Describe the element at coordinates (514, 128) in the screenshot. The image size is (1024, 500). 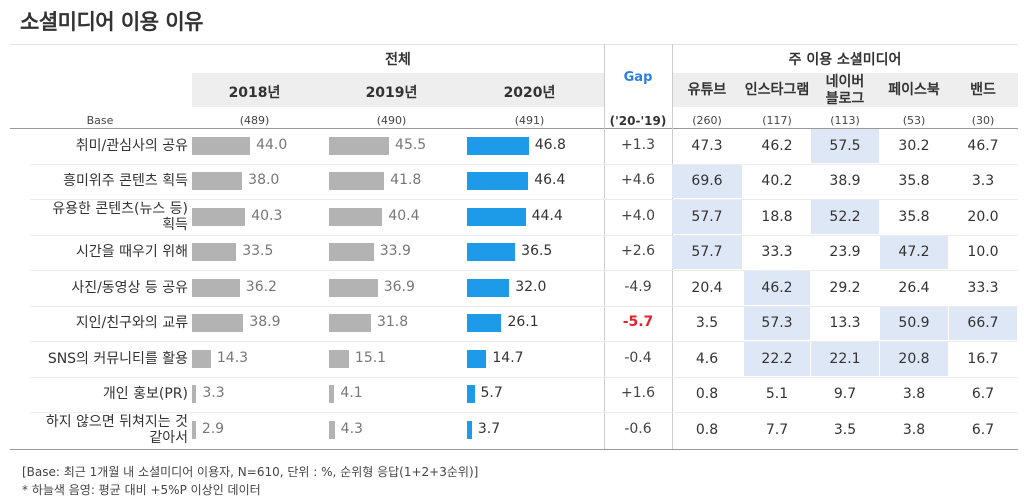
I see `header-bottom-rule` at that location.